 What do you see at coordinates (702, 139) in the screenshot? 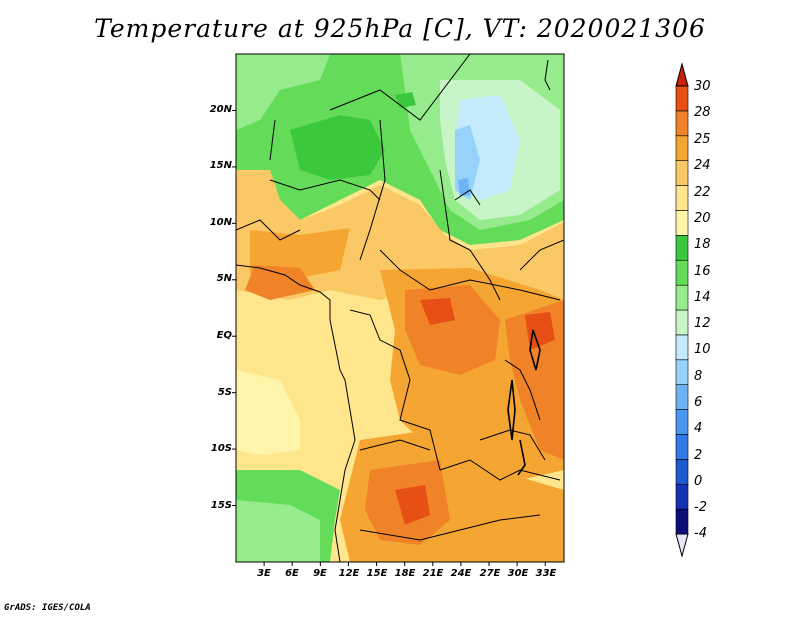
I see `colorbar-label-25: 25` at bounding box center [702, 139].